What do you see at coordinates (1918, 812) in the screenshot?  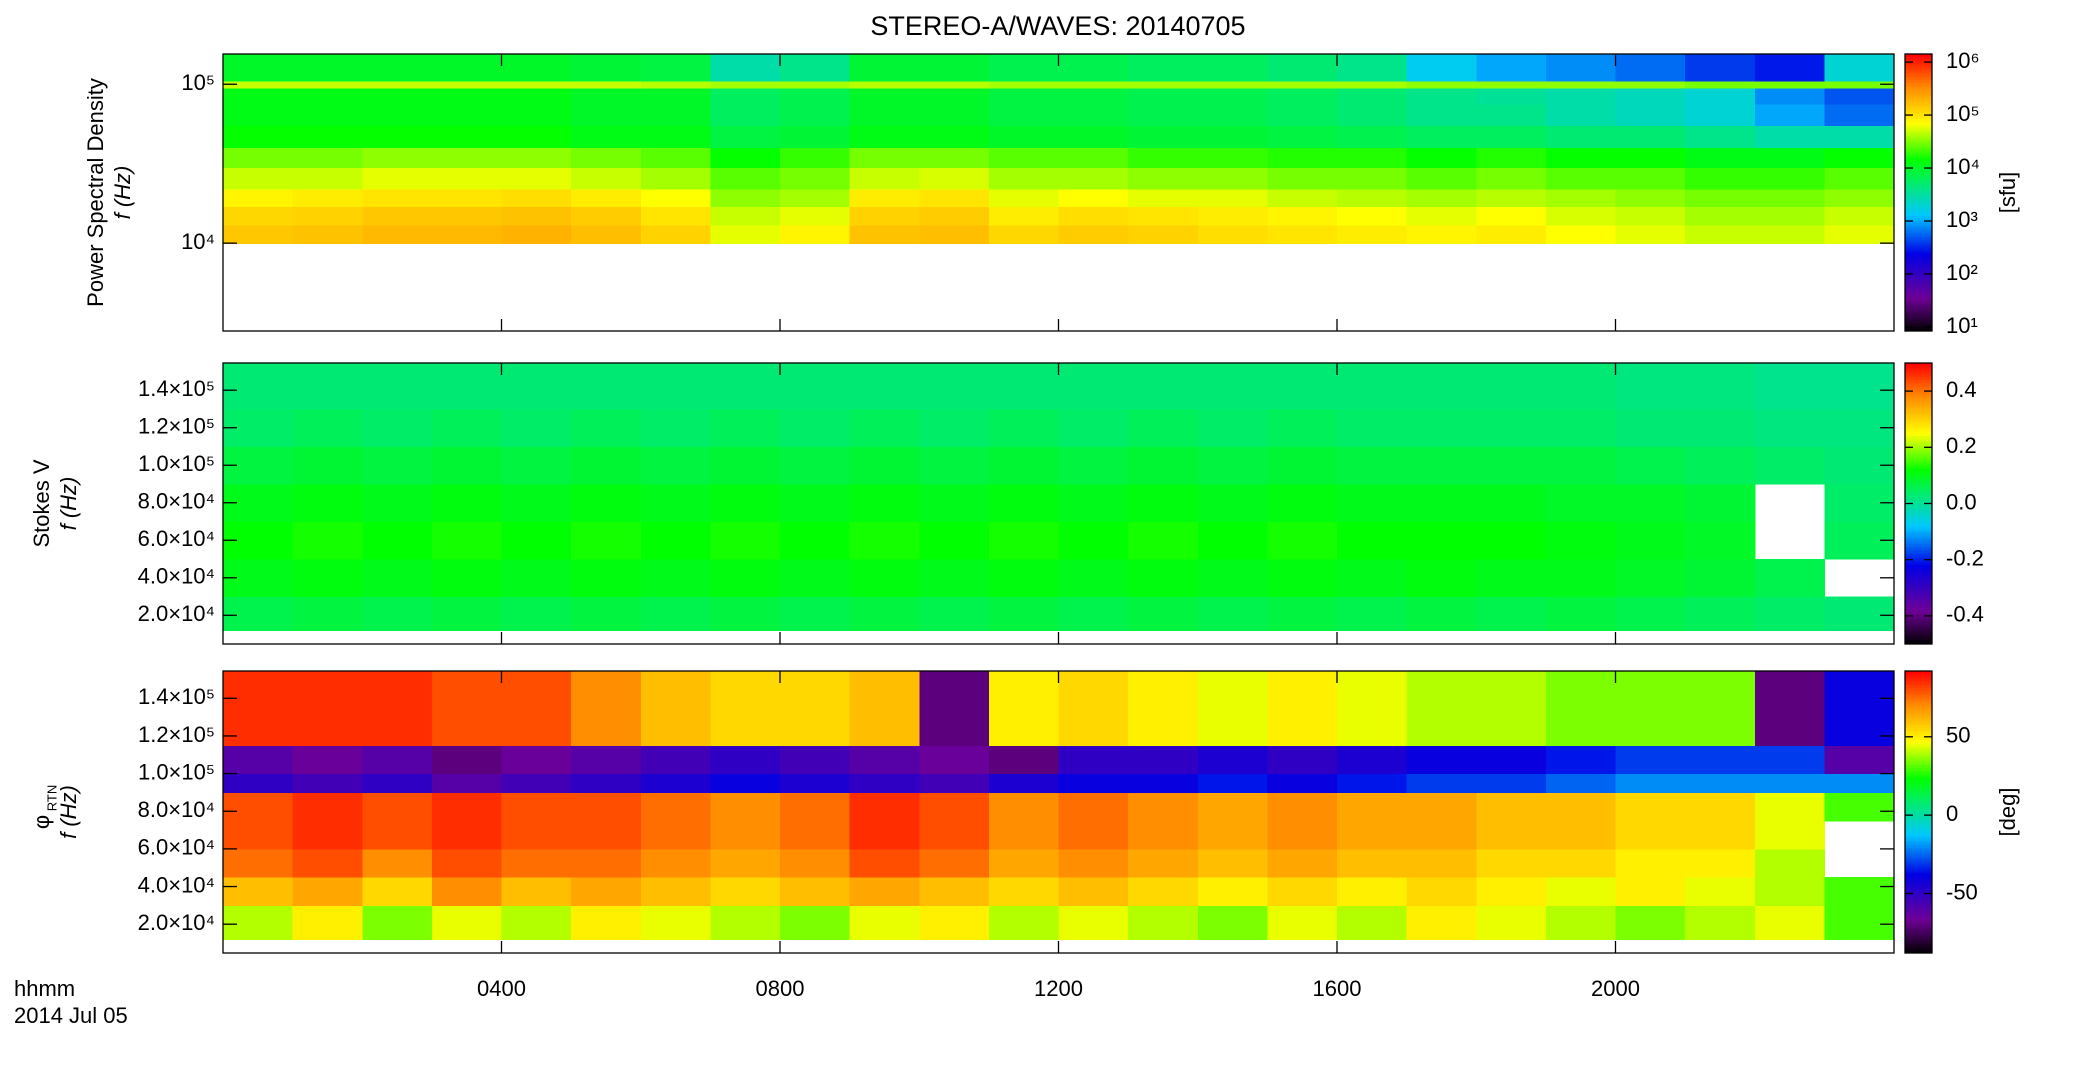 I see `colorbar-frame` at bounding box center [1918, 812].